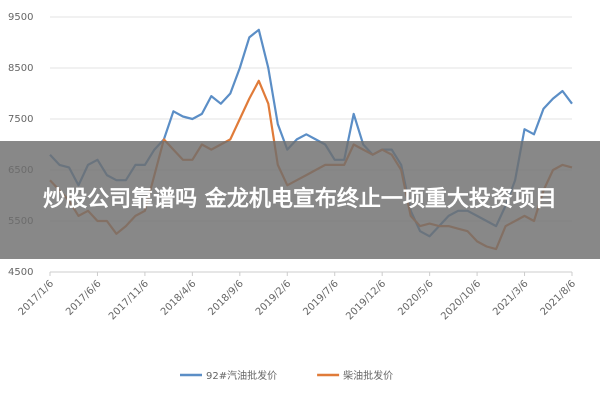 The image size is (600, 400). Describe the element at coordinates (179, 298) in the screenshot. I see `x-tick-label: 2018/4/6` at that location.